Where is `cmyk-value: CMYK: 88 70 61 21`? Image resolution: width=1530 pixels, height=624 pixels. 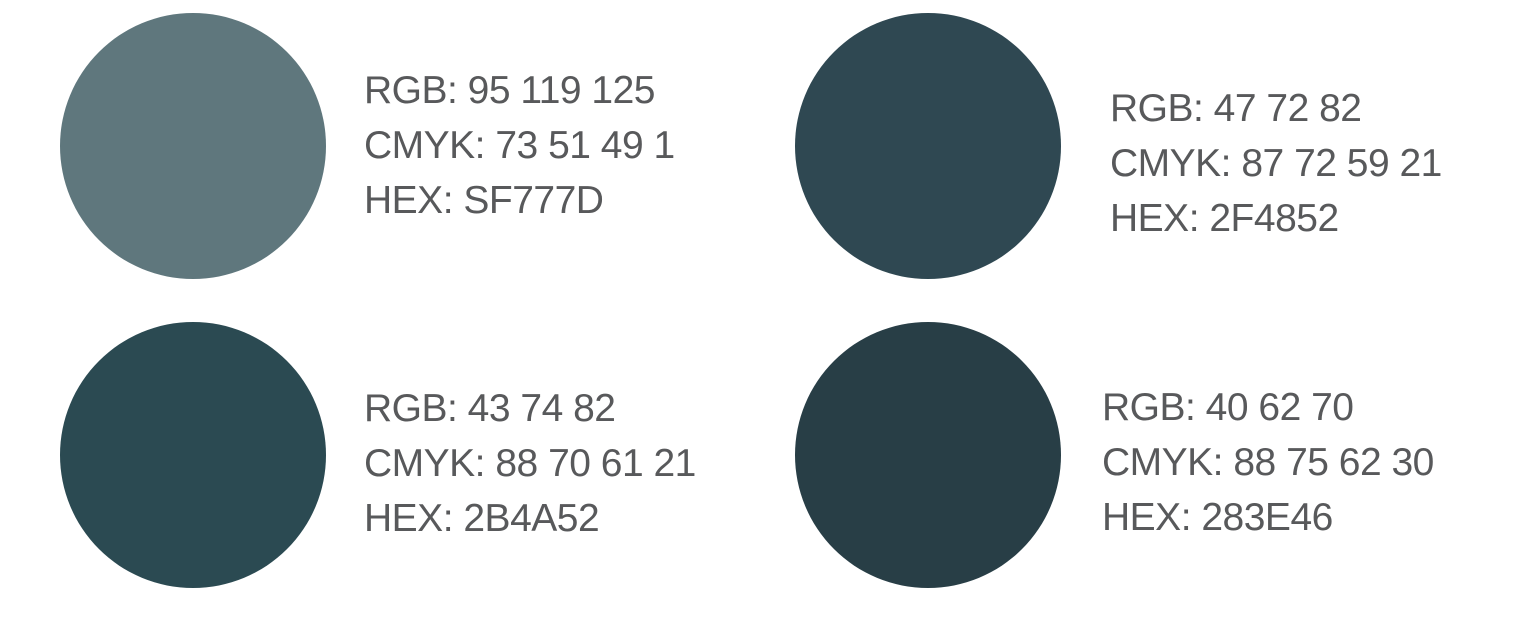 cmyk-value: CMYK: 88 70 61 21 is located at coordinates (530, 463).